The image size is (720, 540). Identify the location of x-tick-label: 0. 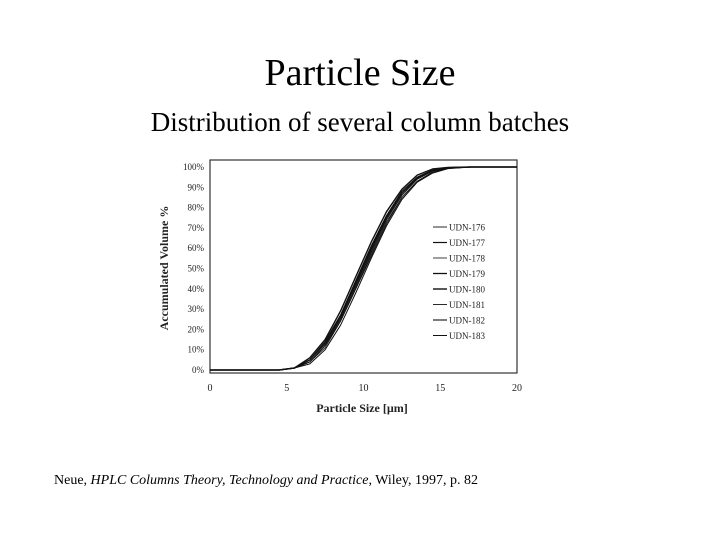
(210, 388).